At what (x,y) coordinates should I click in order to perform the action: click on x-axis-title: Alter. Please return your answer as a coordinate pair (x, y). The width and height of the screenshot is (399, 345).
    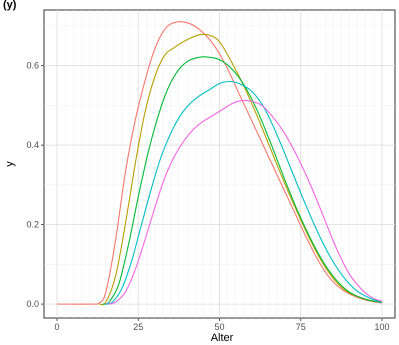
    Looking at the image, I should click on (222, 338).